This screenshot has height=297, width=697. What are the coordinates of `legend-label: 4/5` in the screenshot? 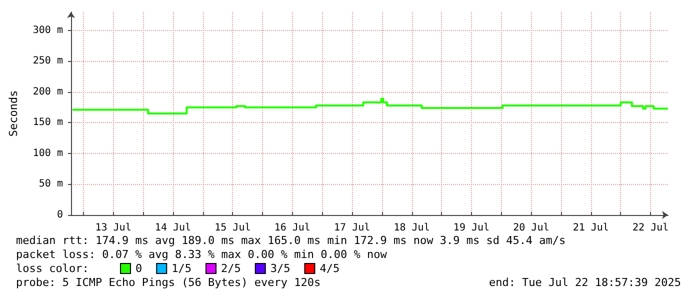 It's located at (330, 268).